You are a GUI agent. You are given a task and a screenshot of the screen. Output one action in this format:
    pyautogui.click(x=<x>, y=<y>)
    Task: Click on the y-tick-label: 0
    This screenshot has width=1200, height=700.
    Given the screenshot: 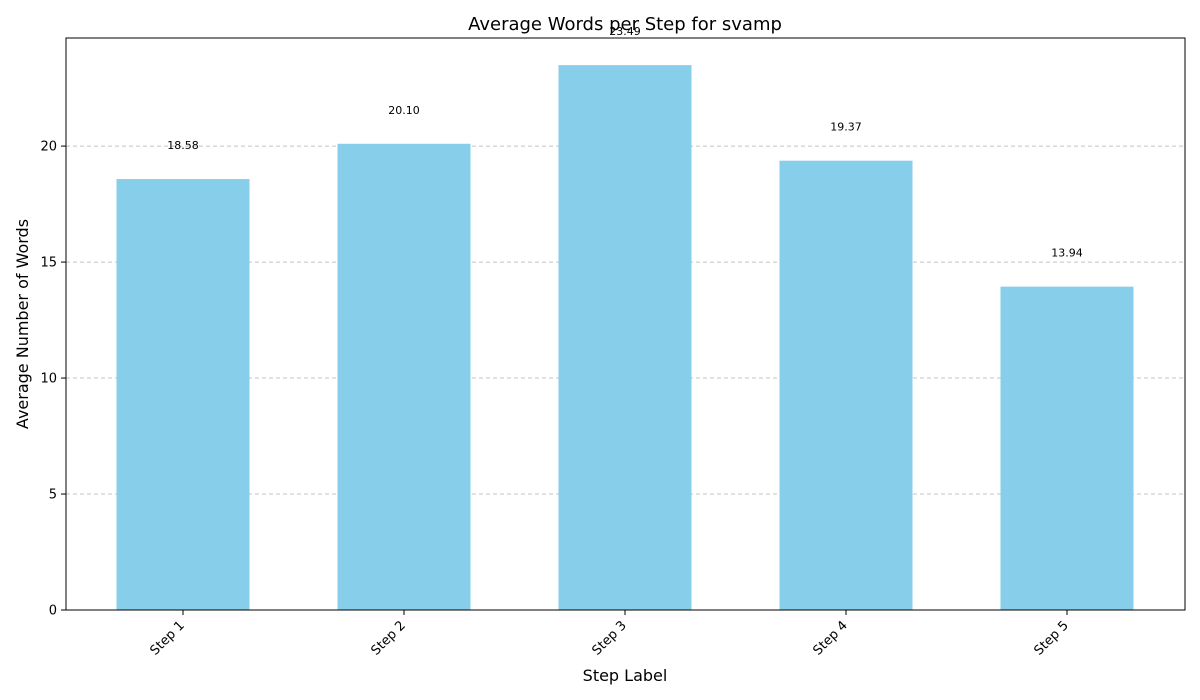 What is the action you would take?
    pyautogui.click(x=53, y=611)
    